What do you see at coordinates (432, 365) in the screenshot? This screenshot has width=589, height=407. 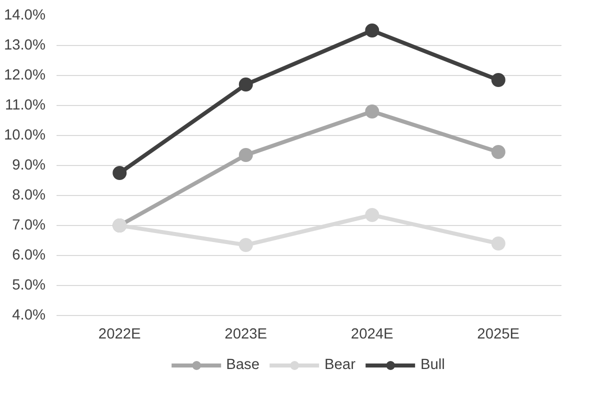 I see `legend-label: Bull` at bounding box center [432, 365].